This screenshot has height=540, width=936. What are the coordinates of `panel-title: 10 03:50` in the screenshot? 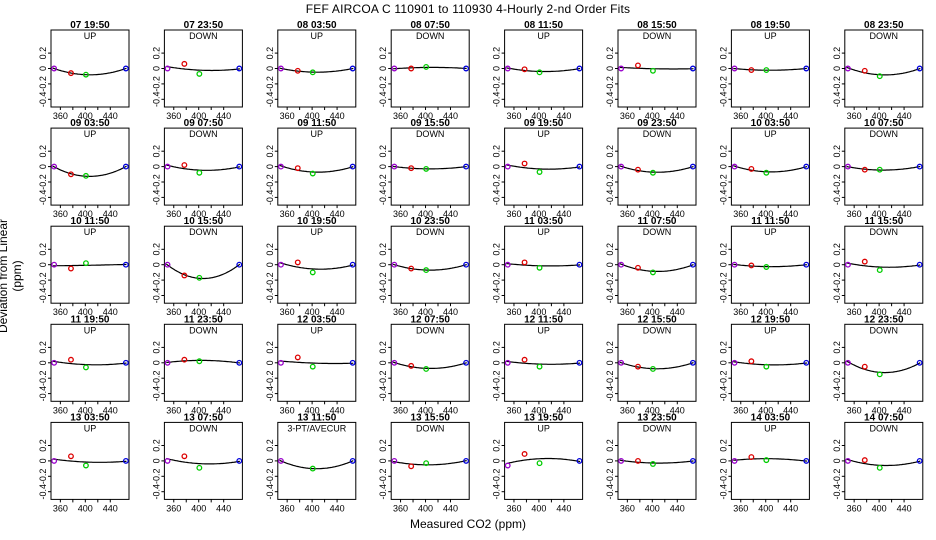 It's located at (771, 123).